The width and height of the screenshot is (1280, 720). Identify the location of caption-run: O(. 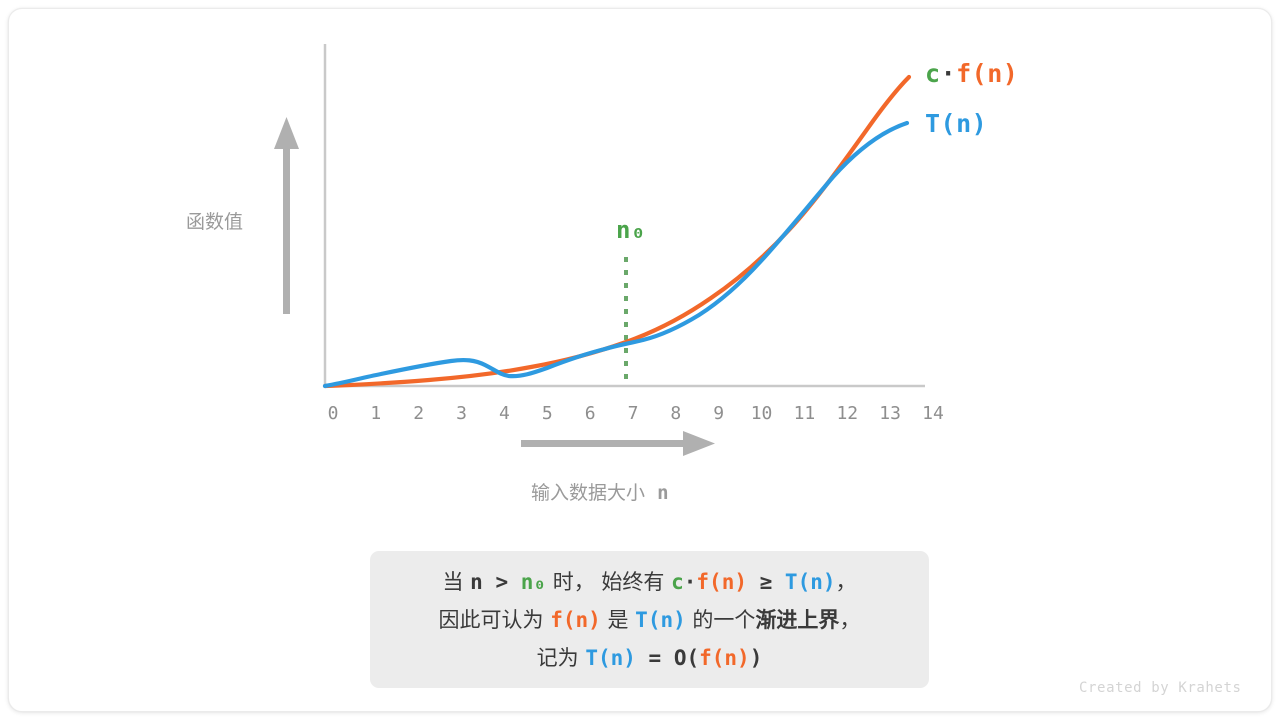
(686, 657).